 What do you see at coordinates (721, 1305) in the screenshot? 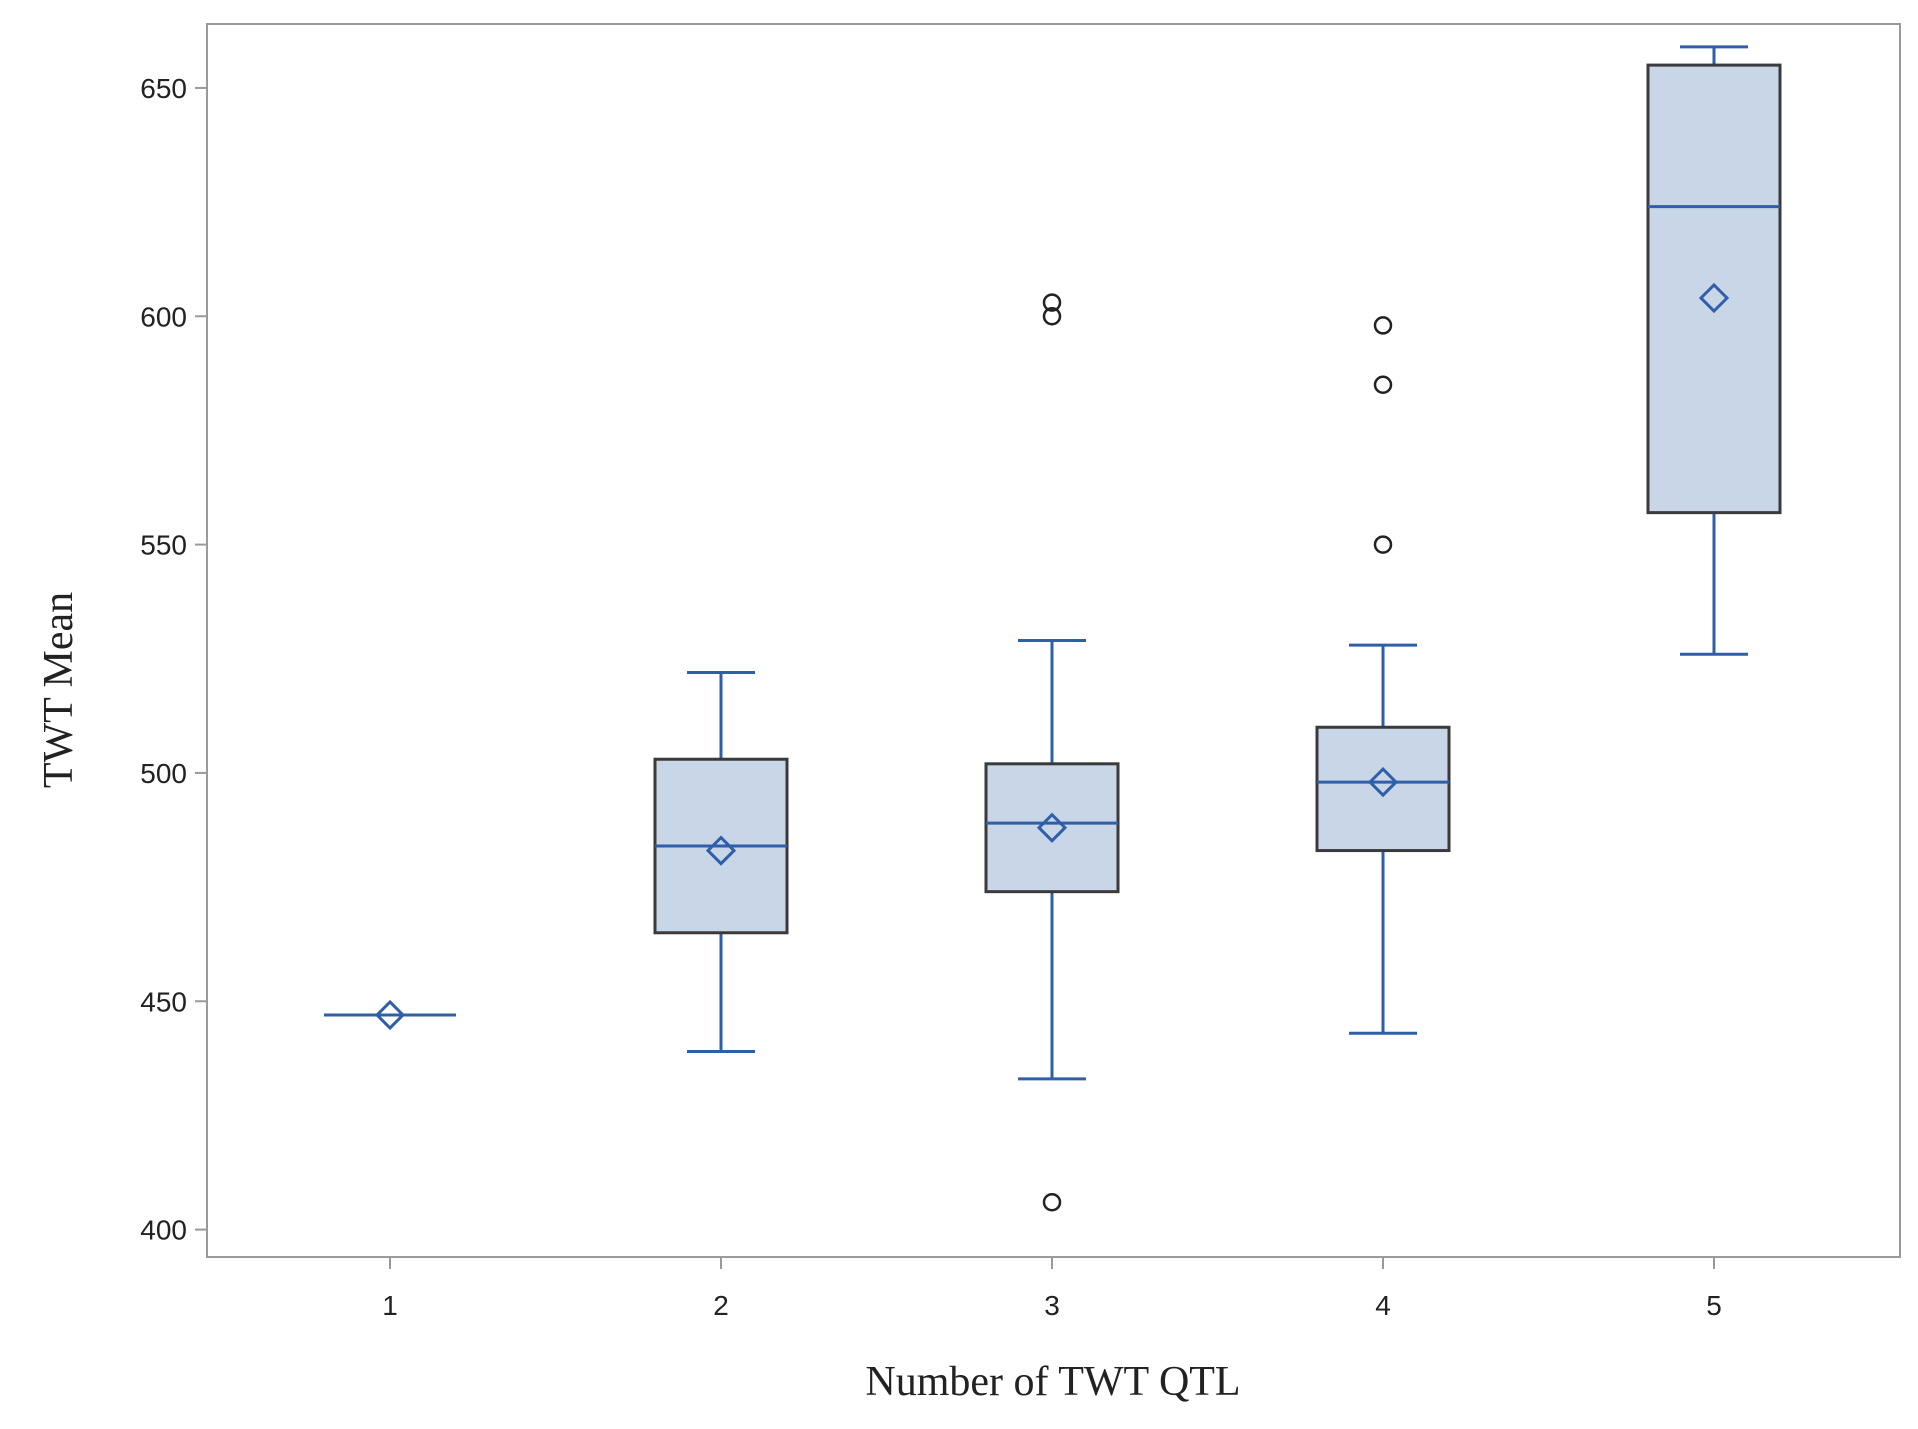
I see `x-tick-label: 2` at bounding box center [721, 1305].